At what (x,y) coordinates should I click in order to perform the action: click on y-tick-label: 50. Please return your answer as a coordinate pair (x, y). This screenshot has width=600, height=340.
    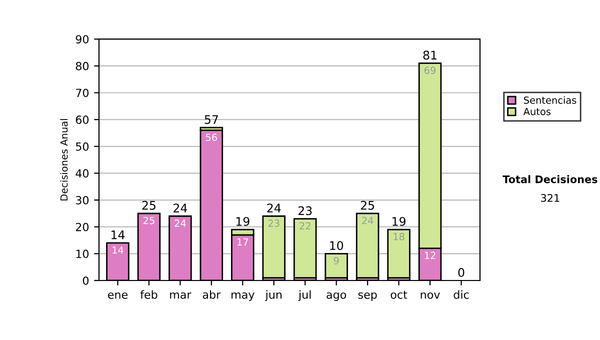
    Looking at the image, I should click on (82, 146).